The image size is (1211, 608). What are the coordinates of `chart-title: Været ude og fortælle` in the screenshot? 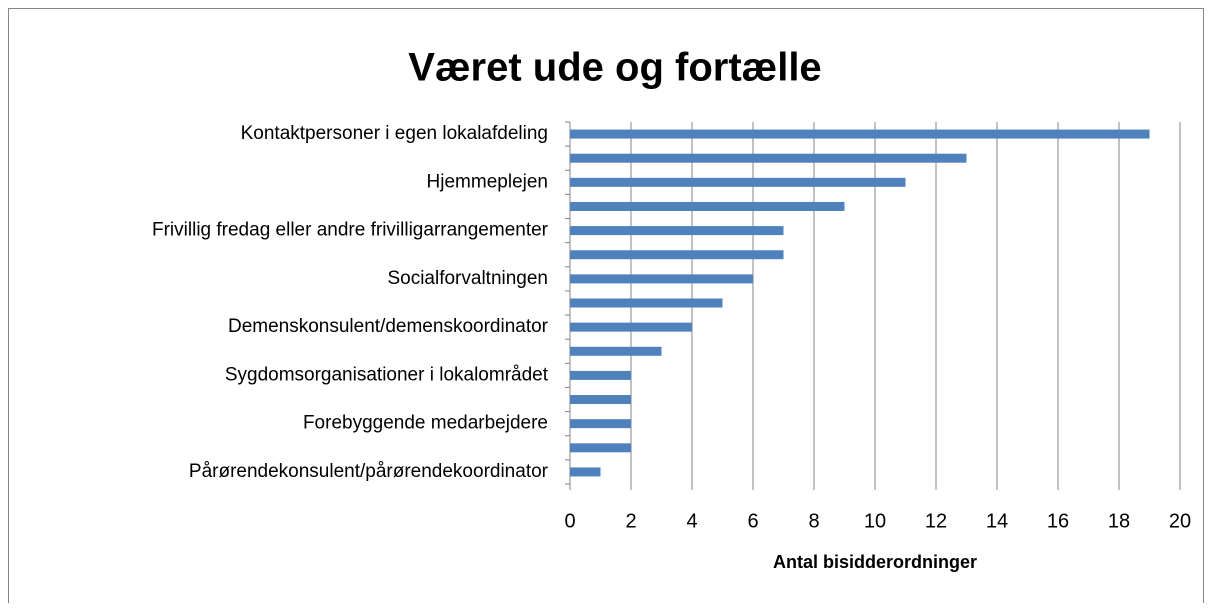 It's located at (614, 68).